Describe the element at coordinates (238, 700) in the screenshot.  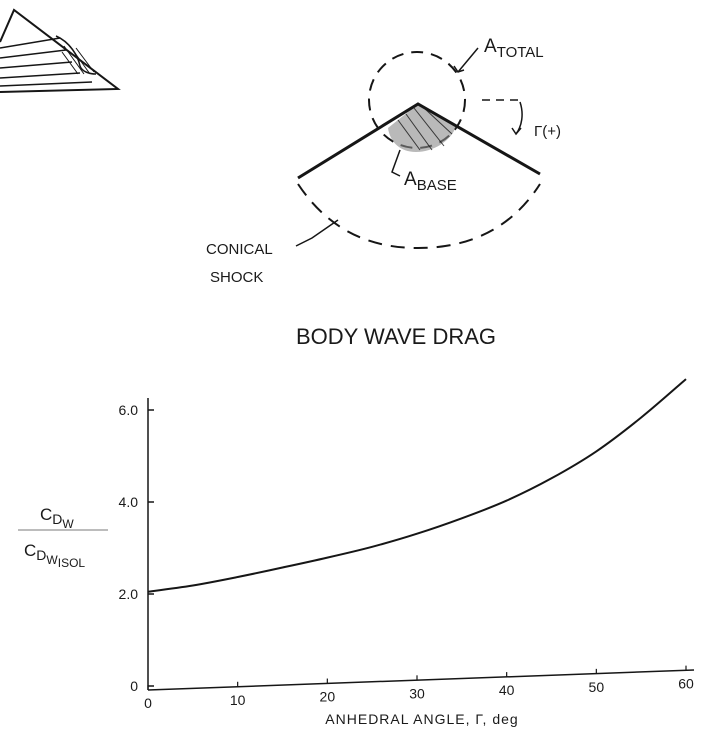
I see `x-tick-label: 10` at that location.